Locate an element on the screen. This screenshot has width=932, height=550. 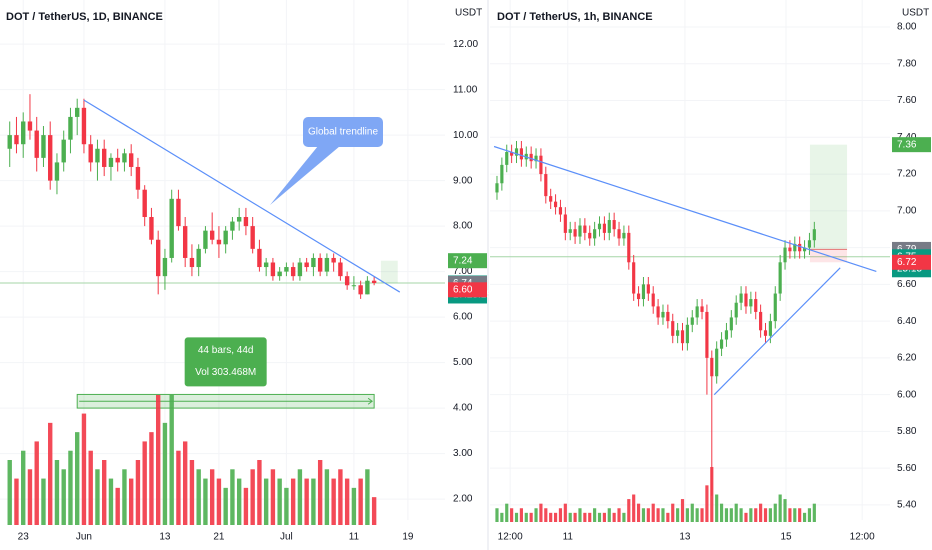
y-tick-label: 7.20 is located at coordinates (907, 174).